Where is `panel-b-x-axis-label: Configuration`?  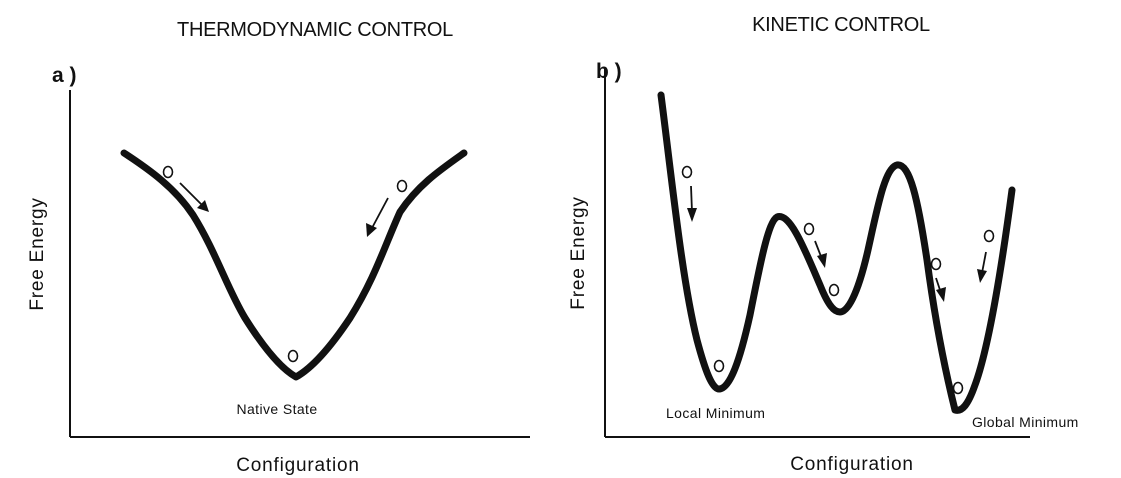
panel-b-x-axis-label: Configuration is located at coordinates (851, 464).